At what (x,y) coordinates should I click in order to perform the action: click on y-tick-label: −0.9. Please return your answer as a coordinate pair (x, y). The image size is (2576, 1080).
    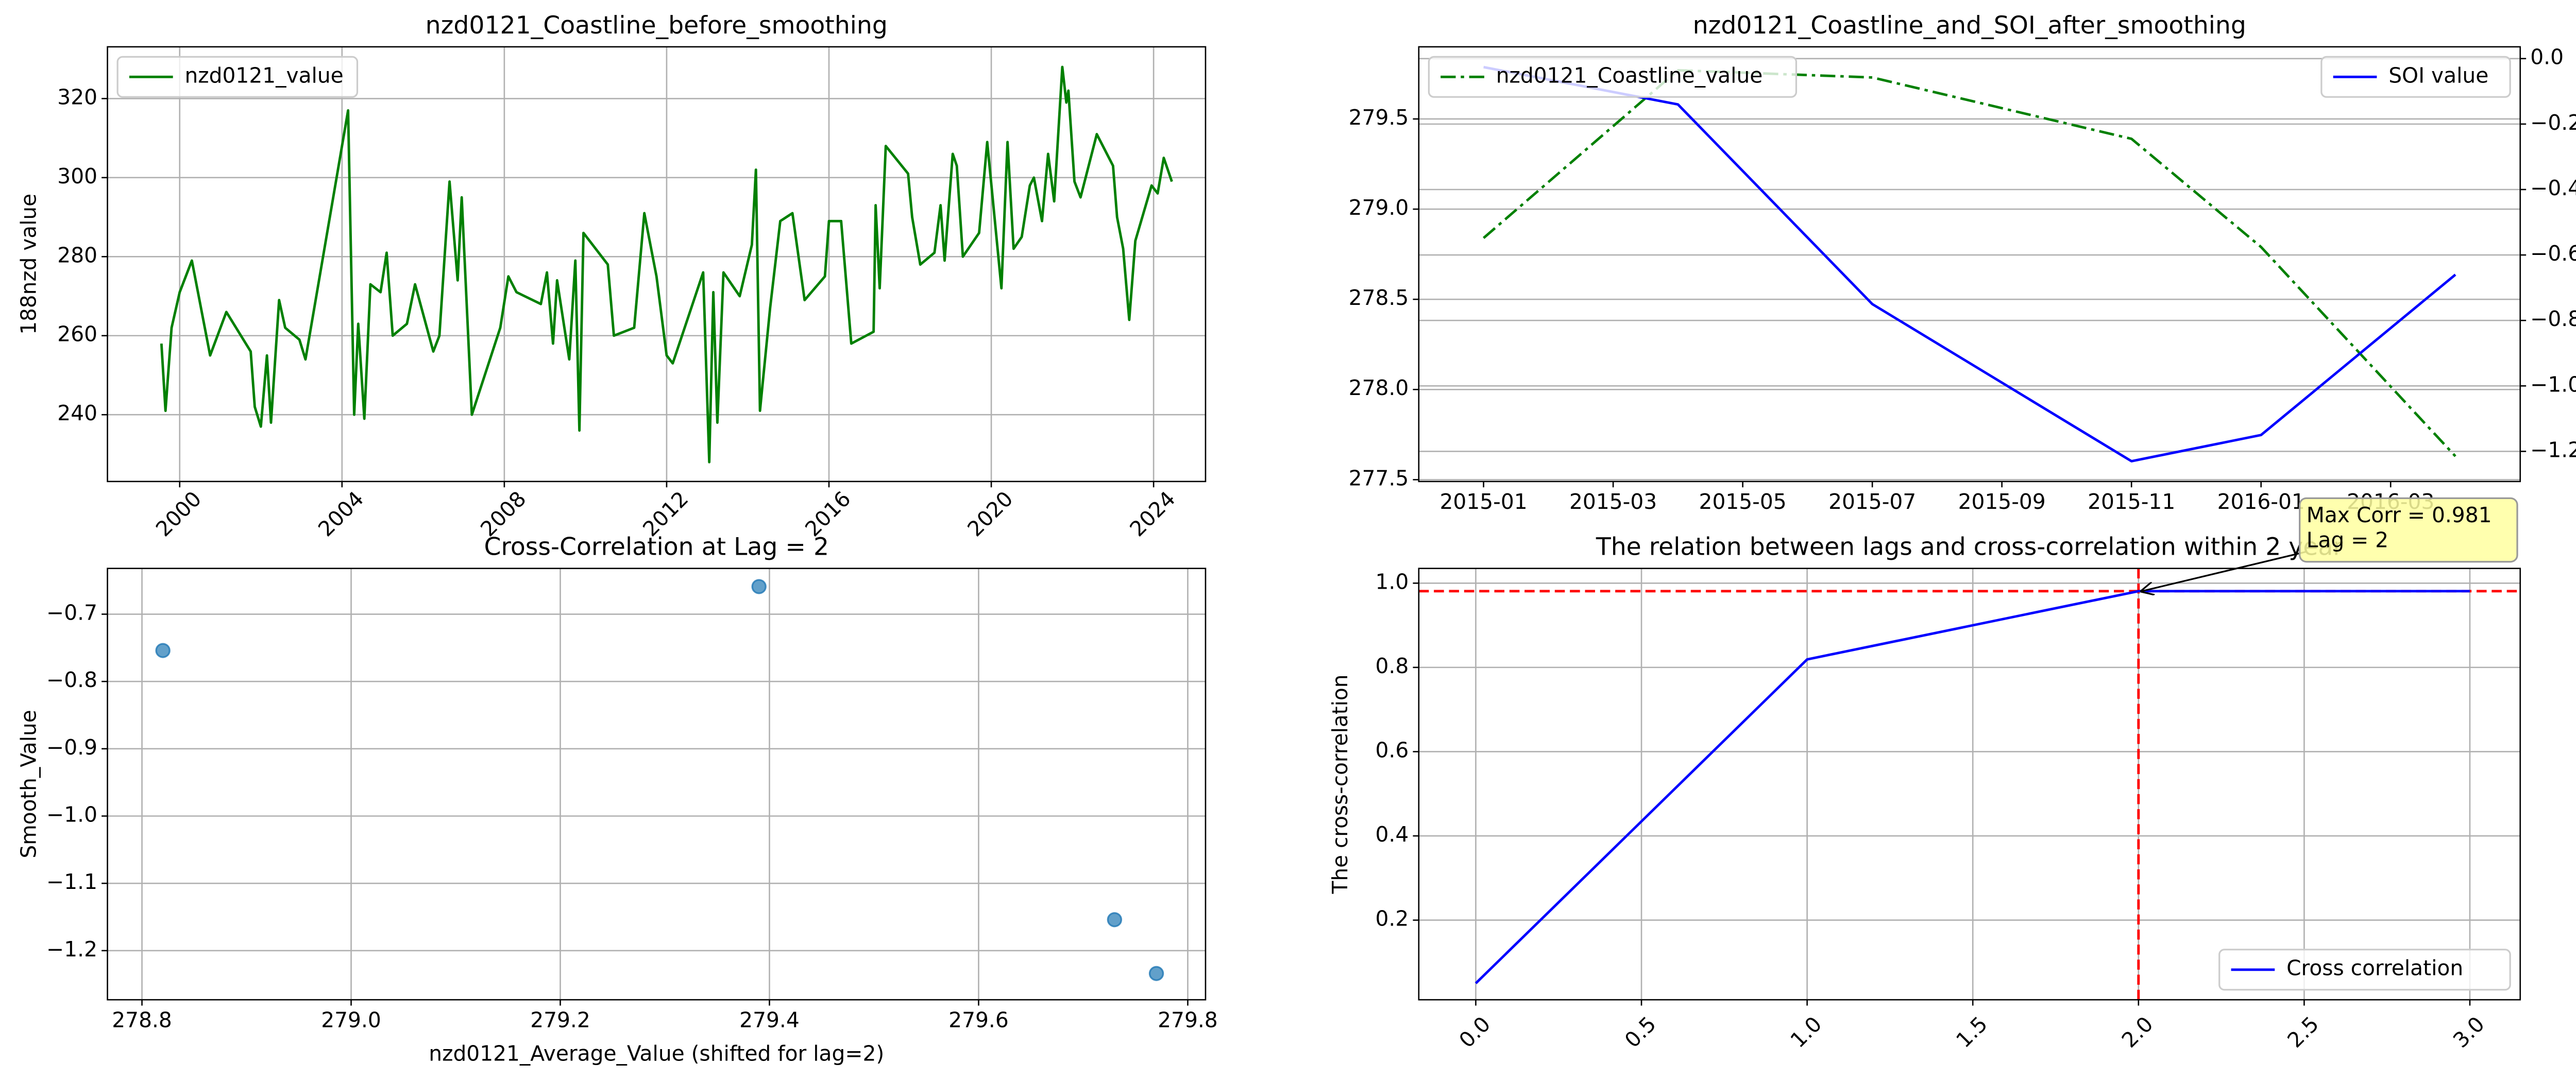
    Looking at the image, I should click on (71, 747).